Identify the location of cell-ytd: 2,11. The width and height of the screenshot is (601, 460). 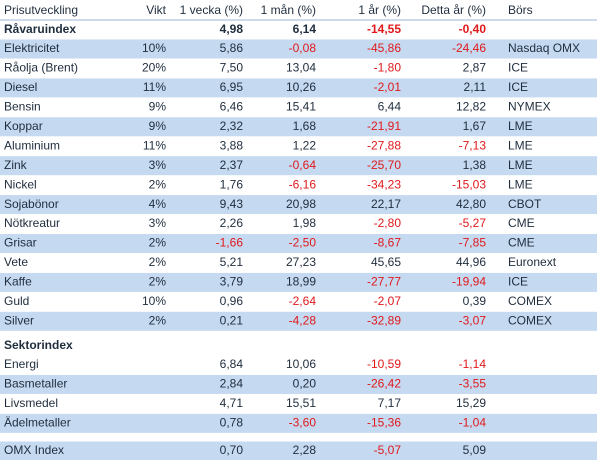
(475, 87).